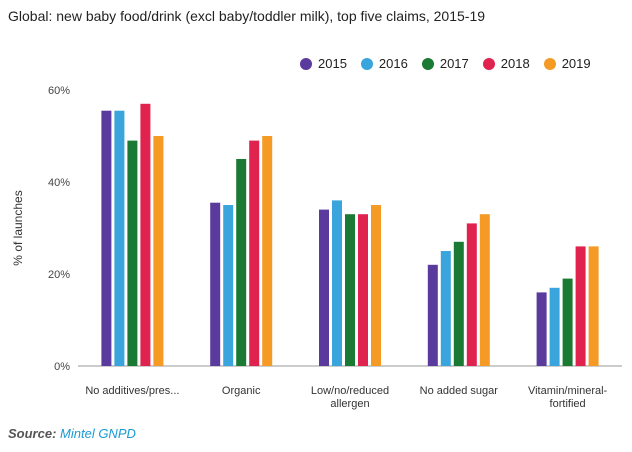 The image size is (632, 452). I want to click on y-axis-label: % of launches, so click(18, 227).